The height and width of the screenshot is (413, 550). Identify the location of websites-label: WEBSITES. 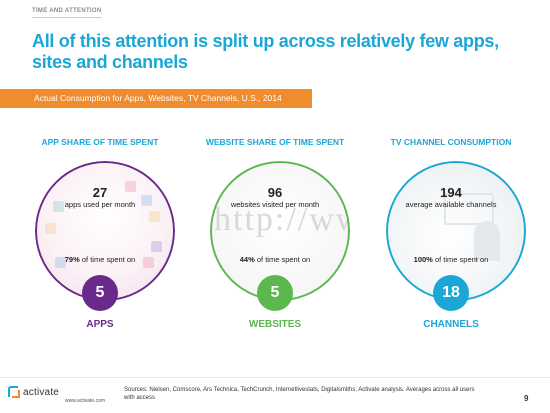
(275, 324).